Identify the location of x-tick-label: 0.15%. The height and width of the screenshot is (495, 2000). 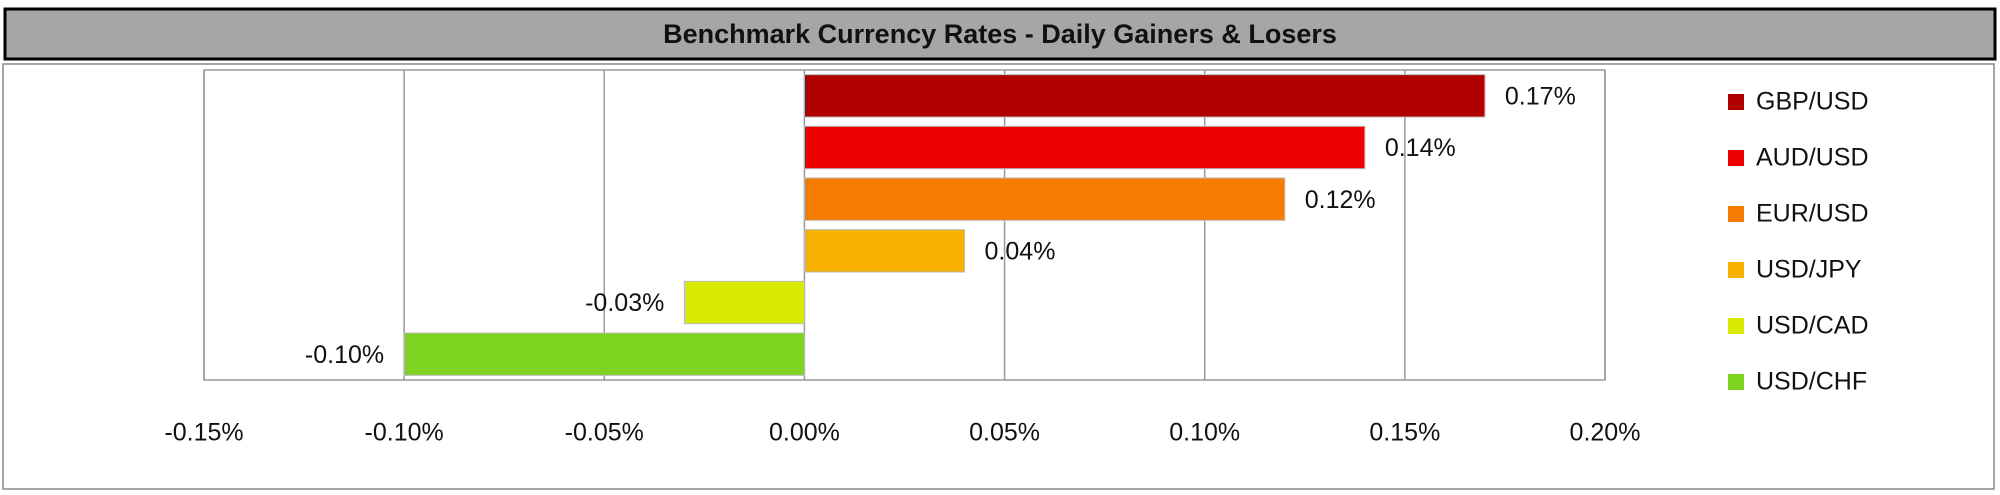
(1404, 433).